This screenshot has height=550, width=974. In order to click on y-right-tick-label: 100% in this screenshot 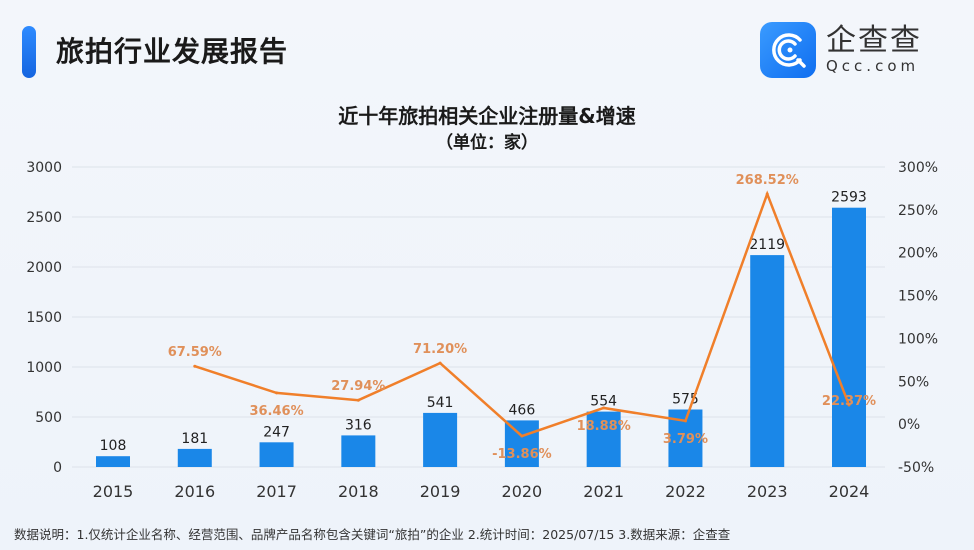, I will do `click(918, 339)`.